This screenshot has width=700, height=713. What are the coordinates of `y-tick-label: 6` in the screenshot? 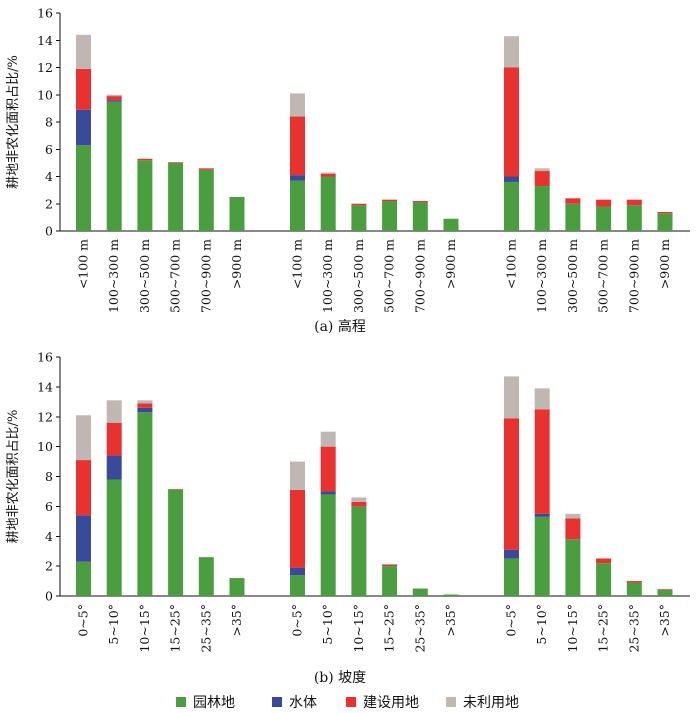 It's located at (49, 149).